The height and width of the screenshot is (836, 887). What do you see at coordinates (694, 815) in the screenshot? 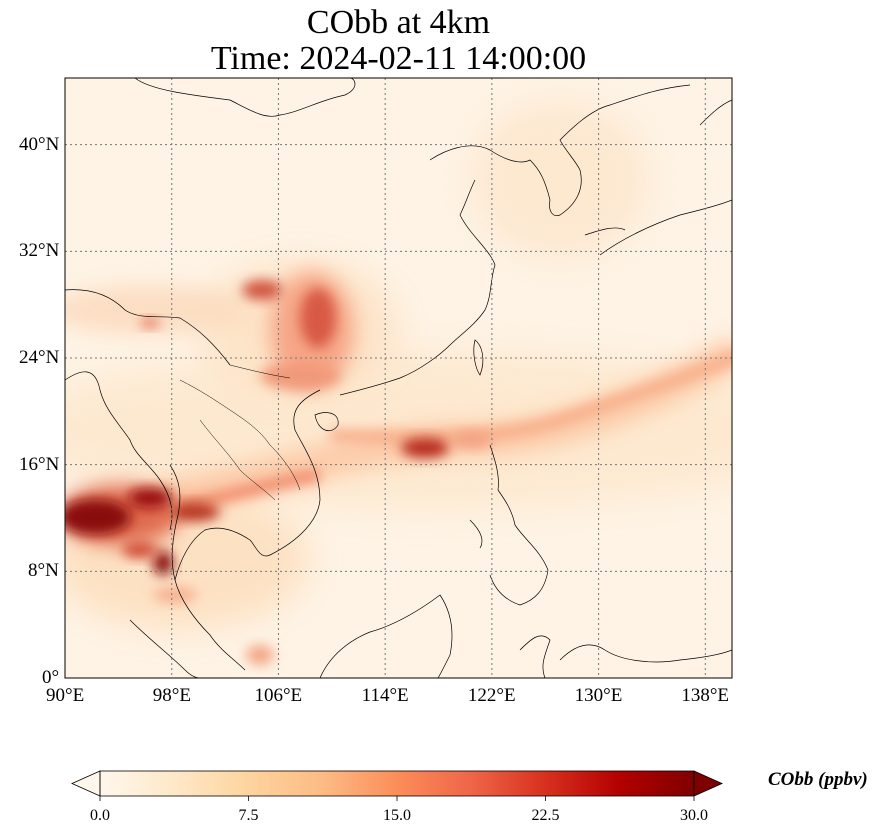
I see `colorbar-tick-label: 30.0` at bounding box center [694, 815].